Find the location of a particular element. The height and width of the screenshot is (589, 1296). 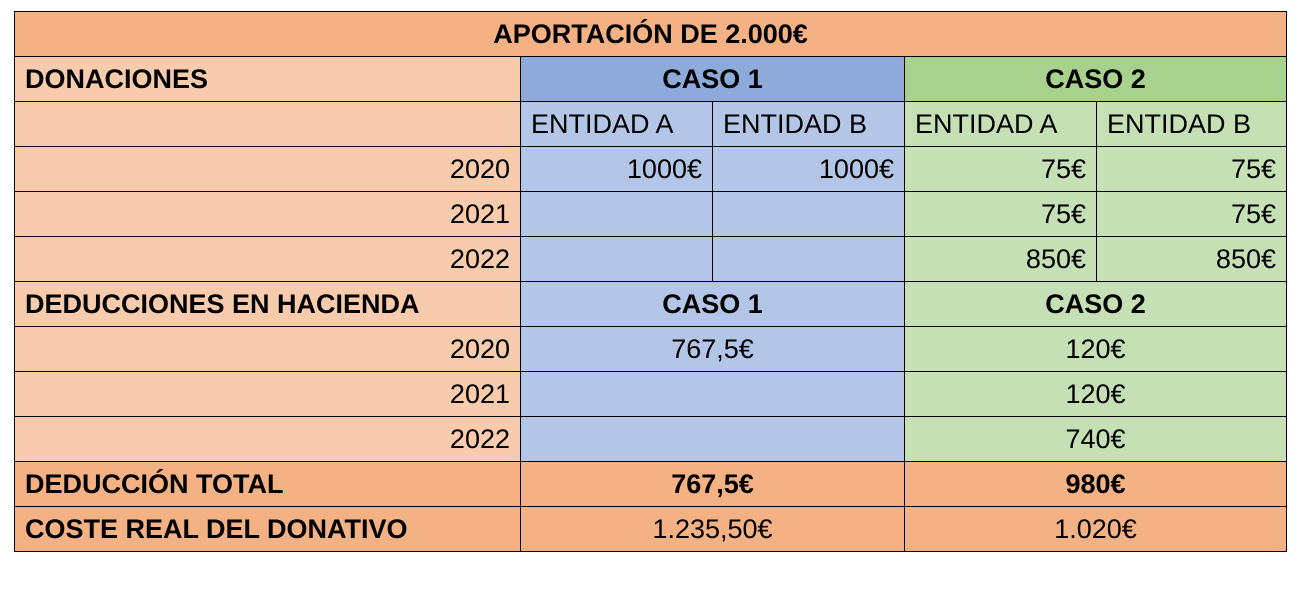

caso2-entidad-a-value: 850€ is located at coordinates (1000, 259).